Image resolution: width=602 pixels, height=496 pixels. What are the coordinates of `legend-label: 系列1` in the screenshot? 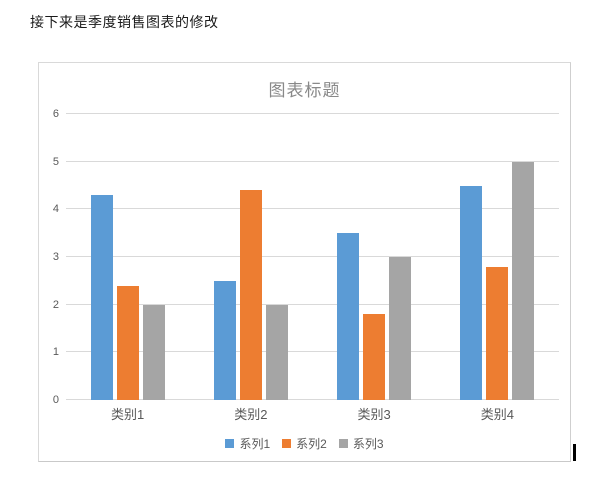 It's located at (255, 444).